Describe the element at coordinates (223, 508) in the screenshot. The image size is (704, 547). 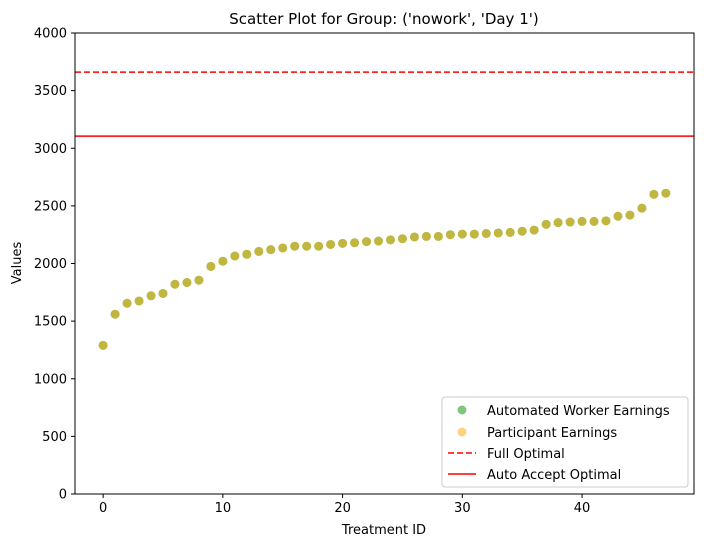
I see `x-tick-label: 10` at that location.